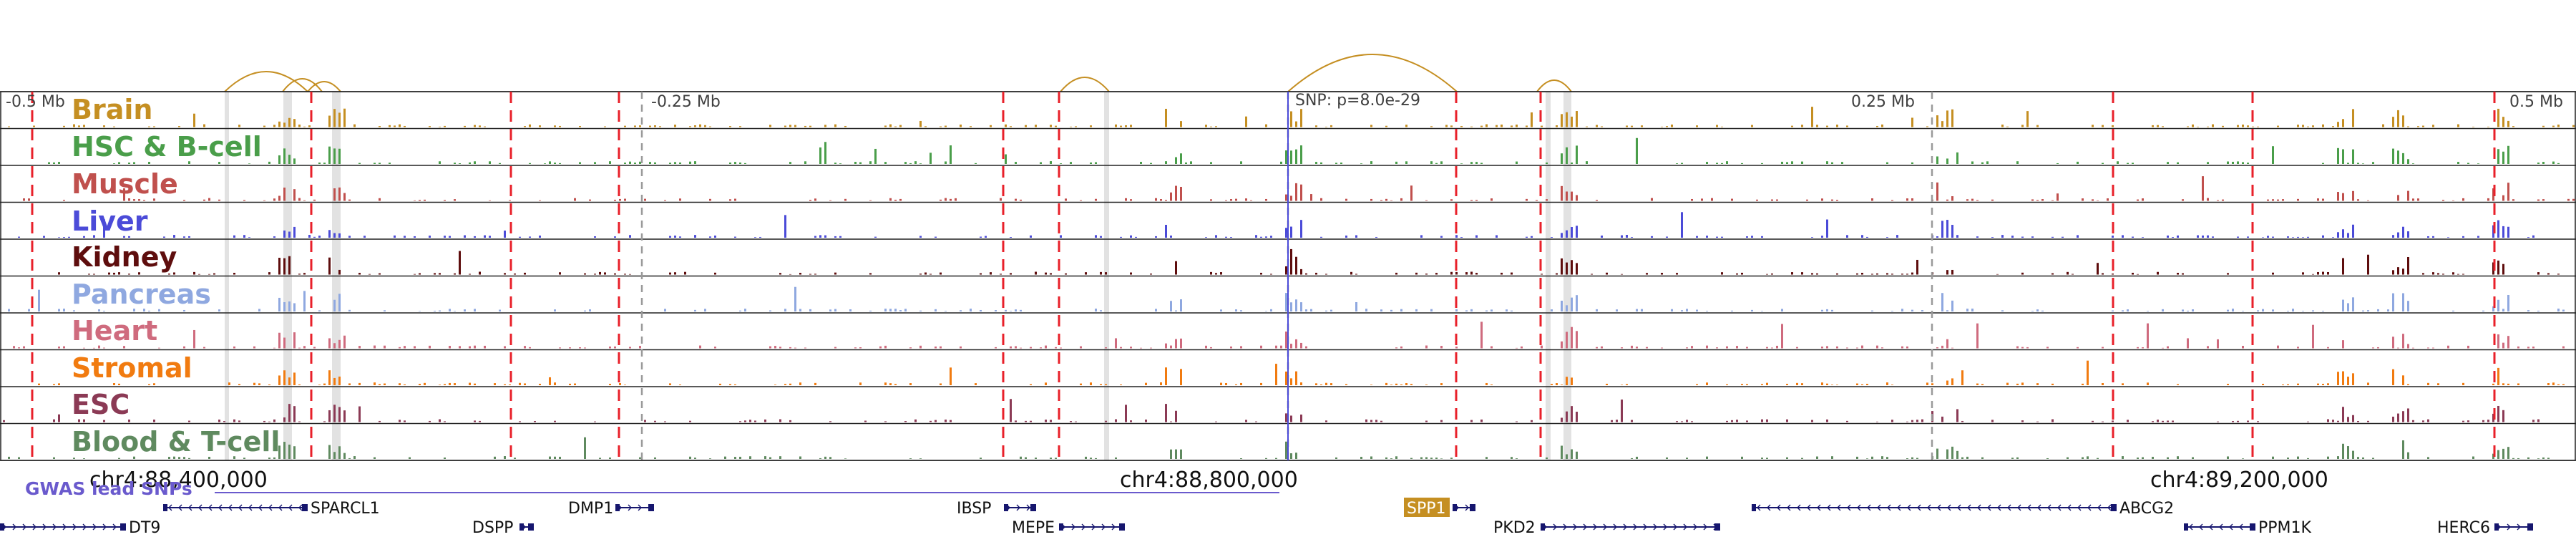 This screenshot has width=2576, height=537. I want to click on track-label-stromal: Stromal, so click(132, 368).